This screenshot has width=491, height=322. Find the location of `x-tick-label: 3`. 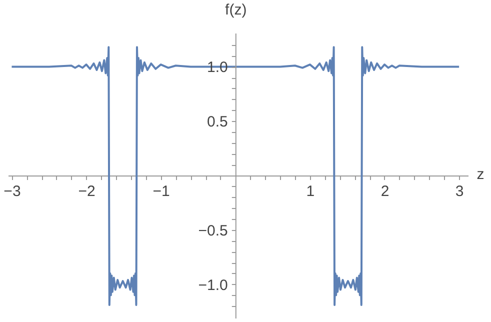

x-tick-label: 3 is located at coordinates (459, 191).